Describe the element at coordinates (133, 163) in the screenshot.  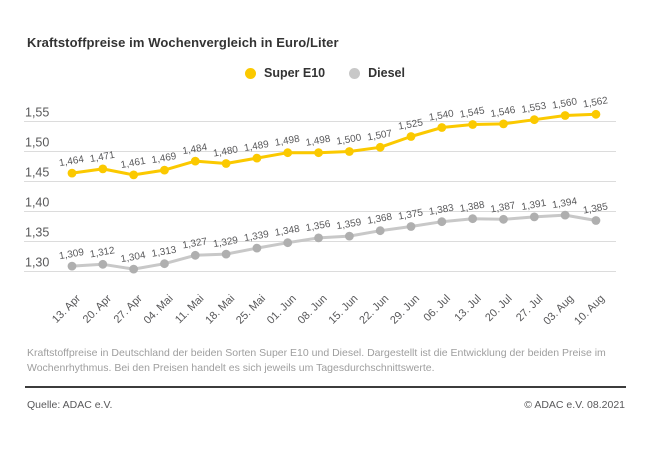
I see `data-point-label: 1,461` at that location.